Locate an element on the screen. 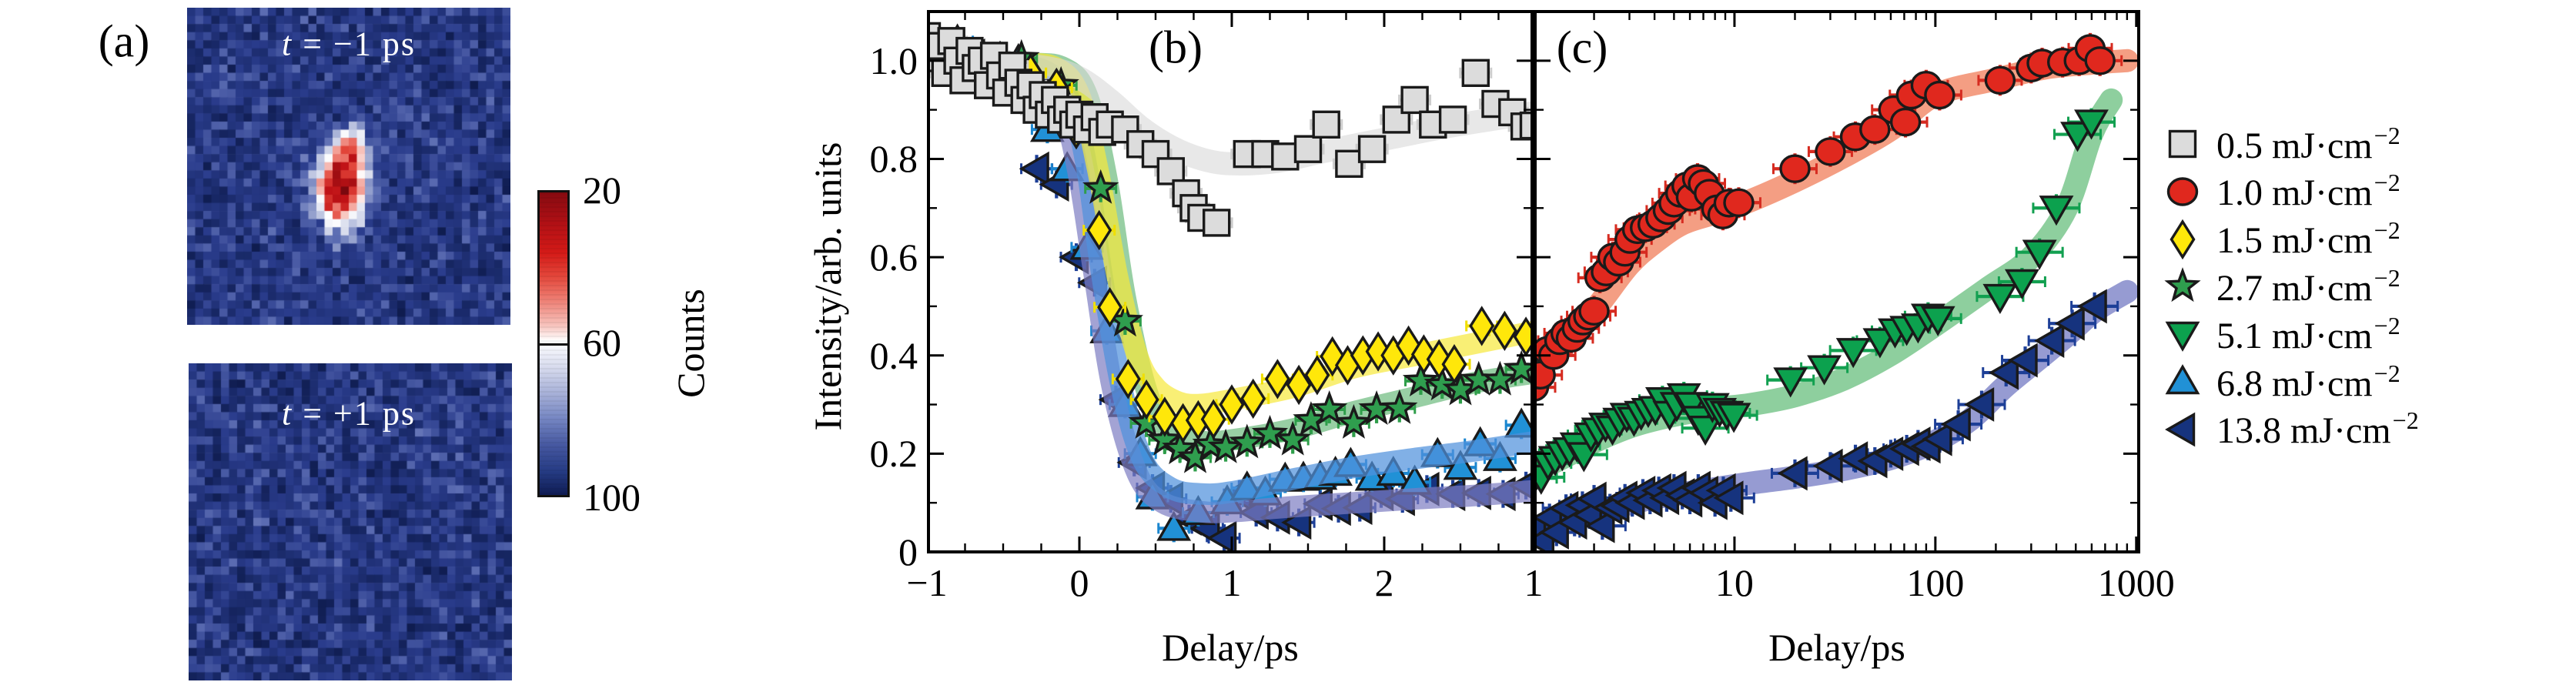 The width and height of the screenshot is (2576, 682). colorbar-tick-20: 20 is located at coordinates (602, 190).